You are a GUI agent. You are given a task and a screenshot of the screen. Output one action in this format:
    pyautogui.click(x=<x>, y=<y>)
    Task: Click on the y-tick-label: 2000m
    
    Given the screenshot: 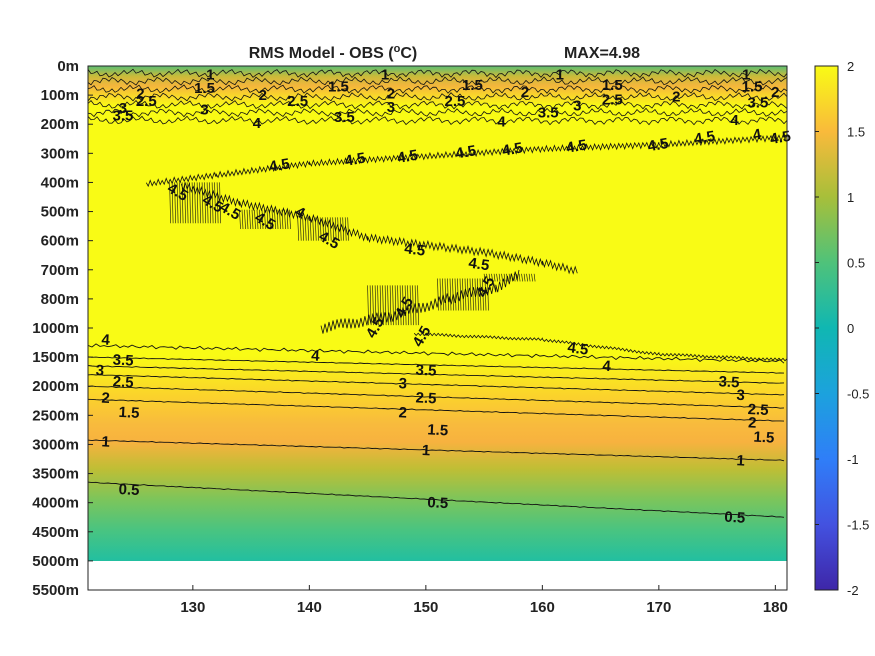 What is the action you would take?
    pyautogui.click(x=55, y=386)
    